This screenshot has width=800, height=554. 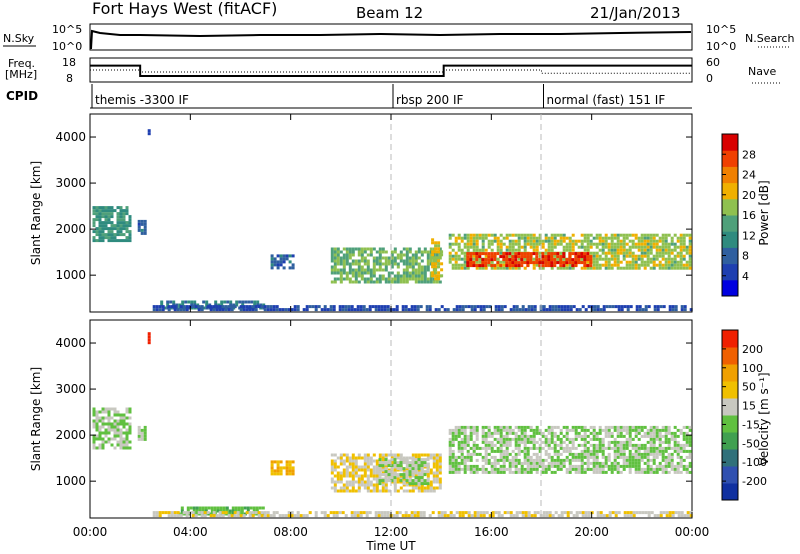 What do you see at coordinates (751, 443) in the screenshot?
I see `colorbar-tick-label: -50` at bounding box center [751, 443].